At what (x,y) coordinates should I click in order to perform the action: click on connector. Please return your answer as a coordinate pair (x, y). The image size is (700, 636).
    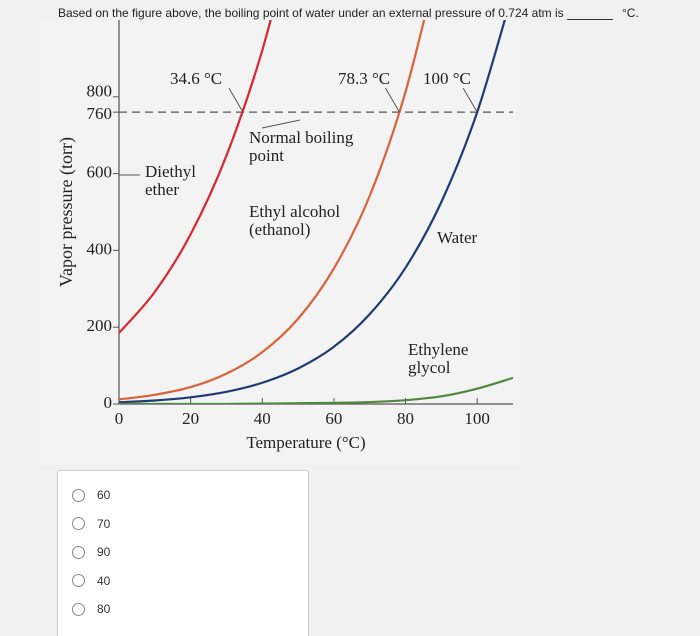
    Looking at the image, I should click on (281, 124).